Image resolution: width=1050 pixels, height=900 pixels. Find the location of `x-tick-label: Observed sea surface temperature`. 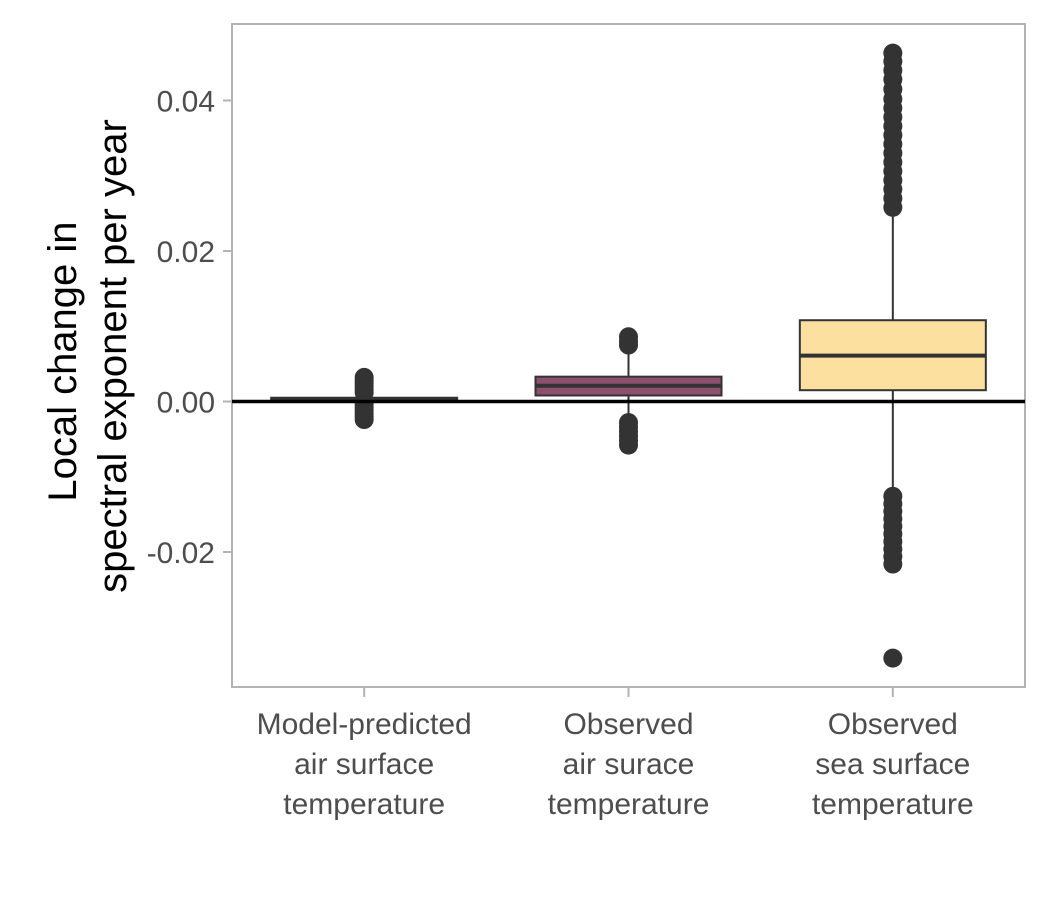

x-tick-label: Observed sea surface temperature is located at coordinates (893, 764).